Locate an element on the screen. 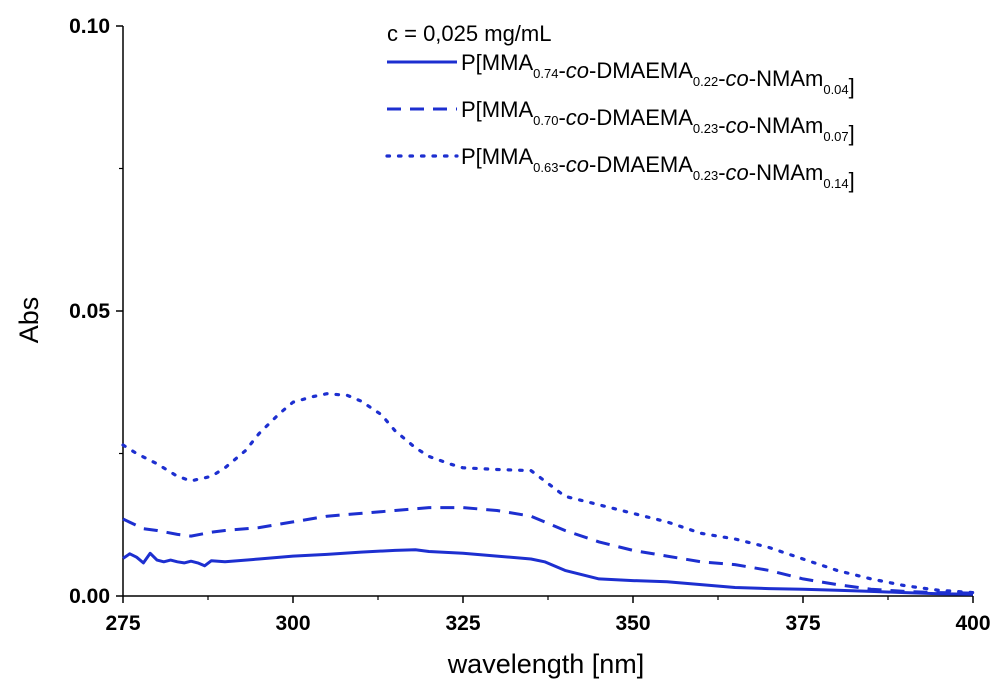 This screenshot has width=1000, height=694. concentration-annotation: c = 0,025 mg/mL is located at coordinates (469, 33).